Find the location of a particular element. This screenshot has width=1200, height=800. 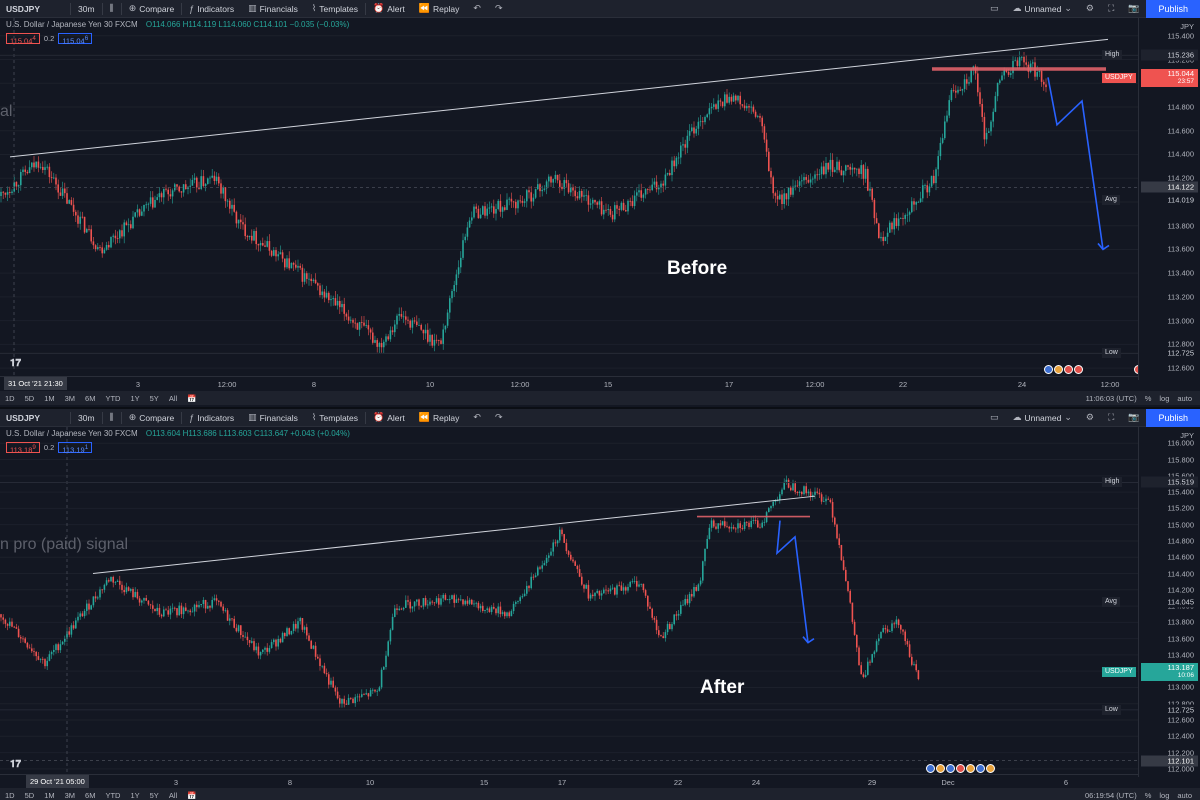

time-axis: 29 Oct '21 05:00 3 8 10 15 17 22 24 29 Dec 6 is located at coordinates (569, 781).